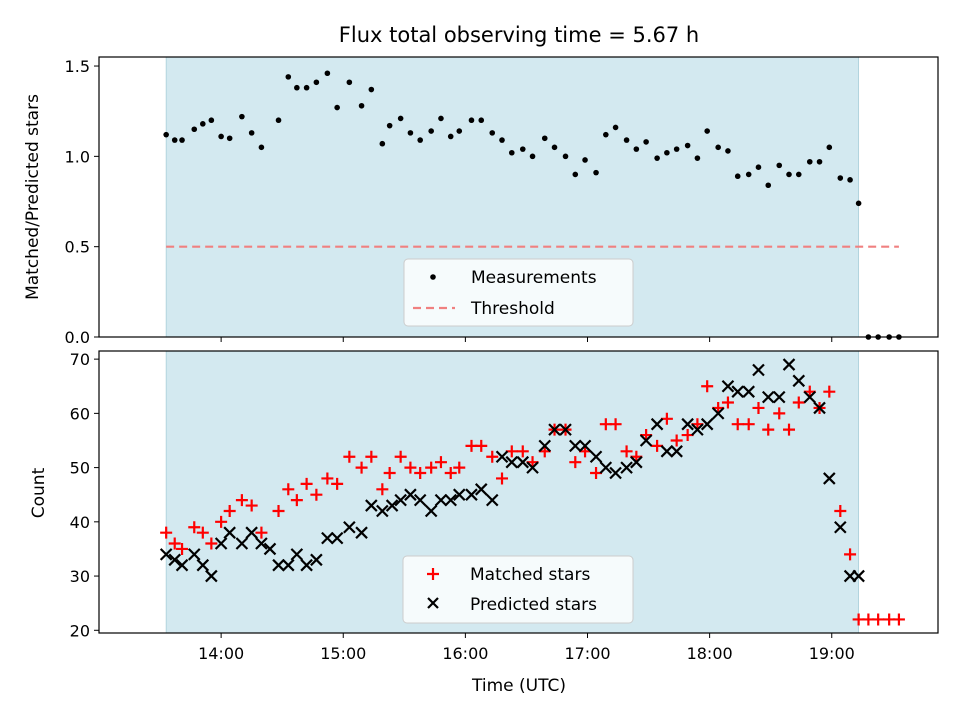 This screenshot has width=960, height=720. I want to click on count-y-tick-label: 60, so click(80, 413).